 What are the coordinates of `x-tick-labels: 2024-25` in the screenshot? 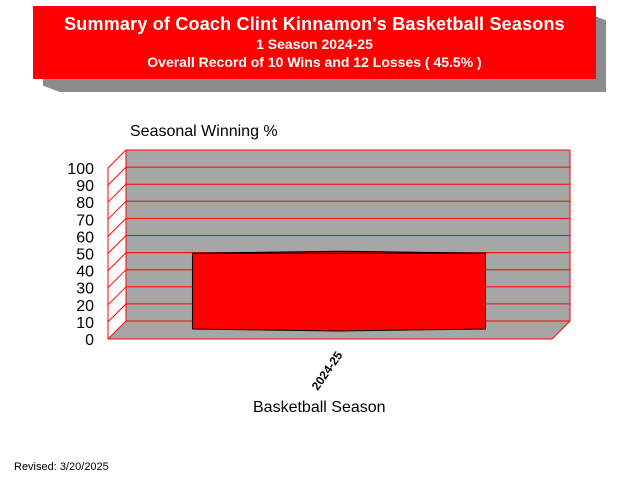 It's located at (327, 370).